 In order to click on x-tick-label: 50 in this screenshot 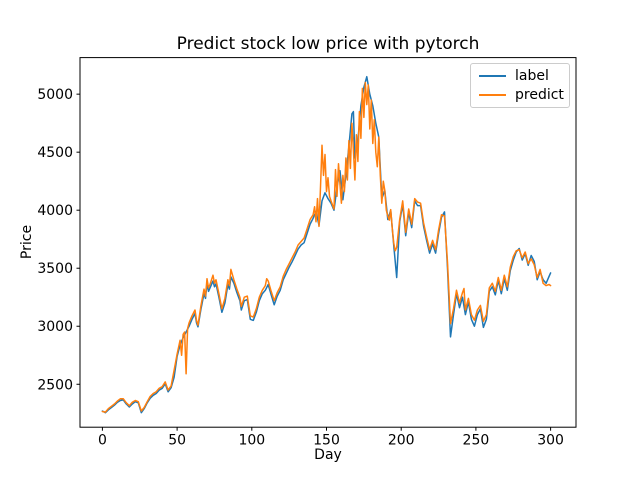, I will do `click(177, 441)`.